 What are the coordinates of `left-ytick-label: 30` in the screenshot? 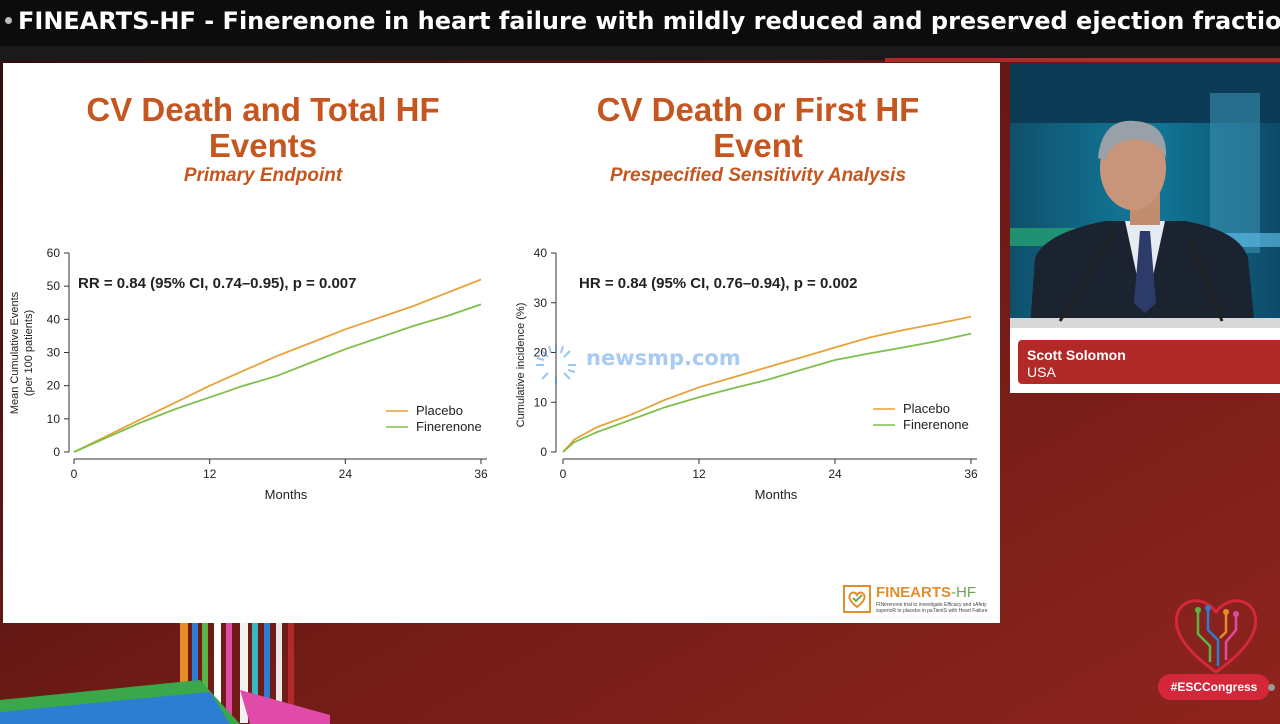 It's located at (54, 353).